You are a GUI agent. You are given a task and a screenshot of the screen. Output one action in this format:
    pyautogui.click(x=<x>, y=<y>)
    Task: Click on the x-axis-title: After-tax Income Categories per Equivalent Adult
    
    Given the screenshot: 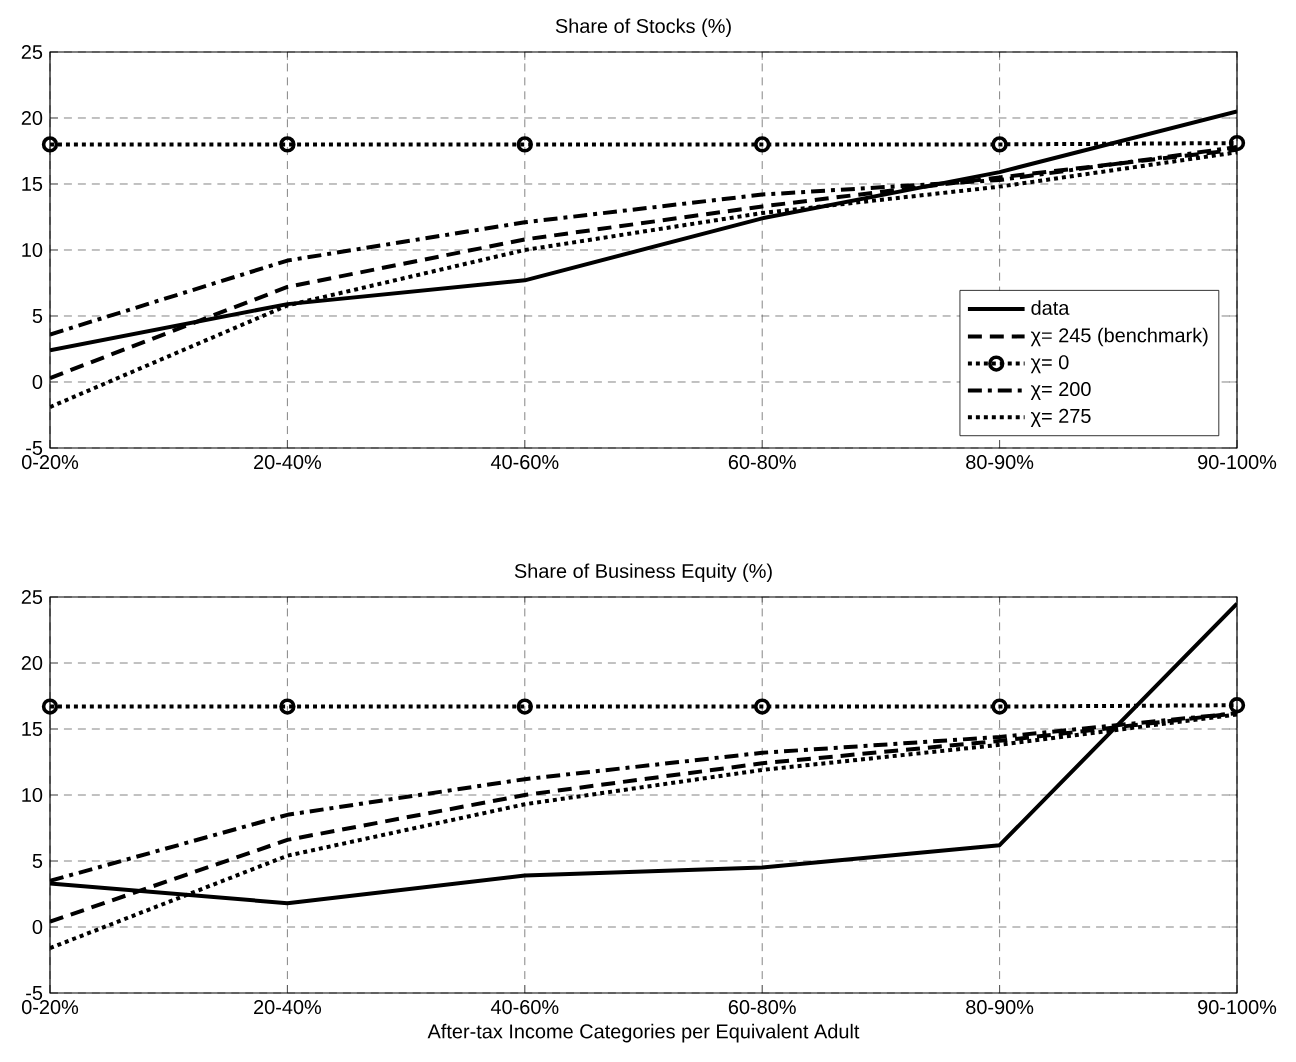 What is the action you would take?
    pyautogui.click(x=643, y=1033)
    